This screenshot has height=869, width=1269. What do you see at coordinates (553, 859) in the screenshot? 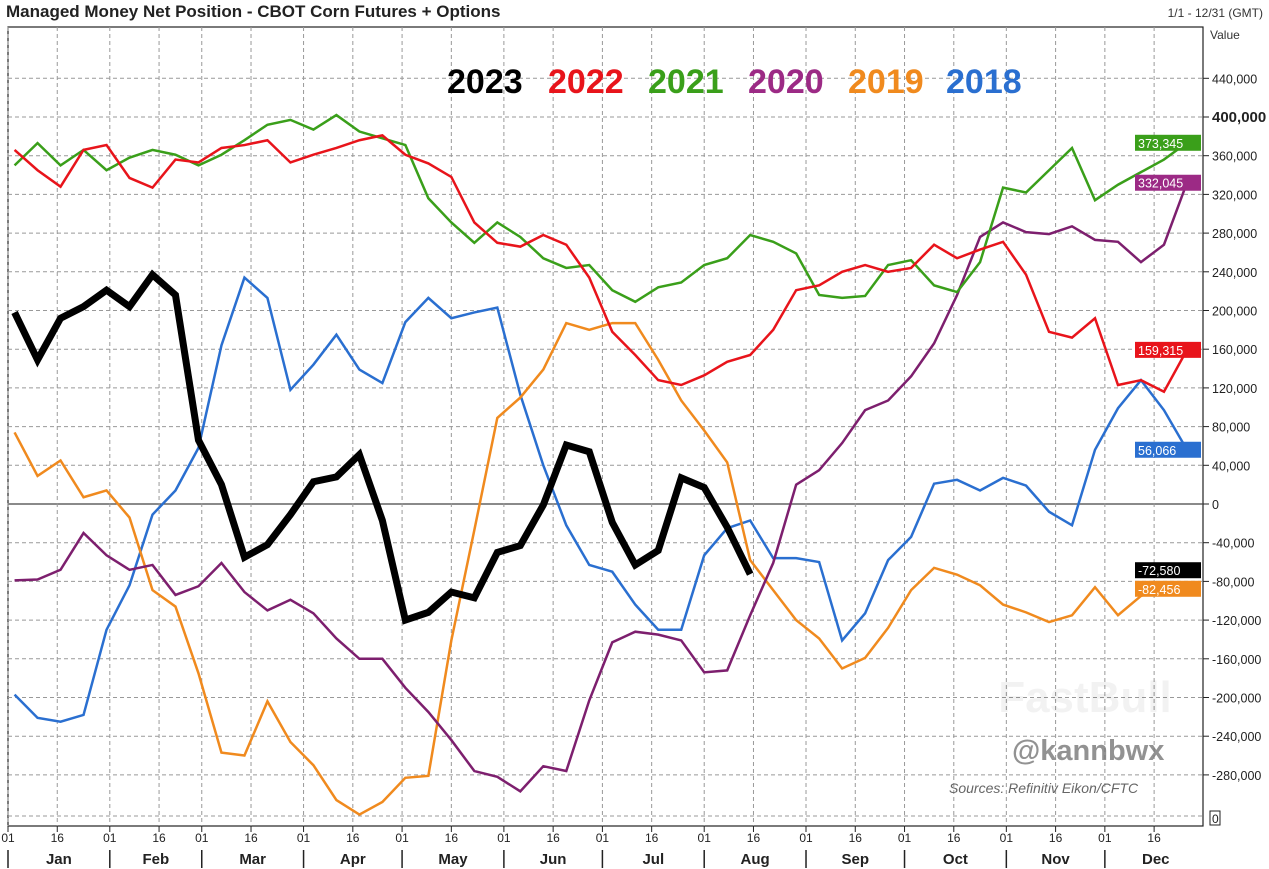
I see `month-label: Jun` at bounding box center [553, 859].